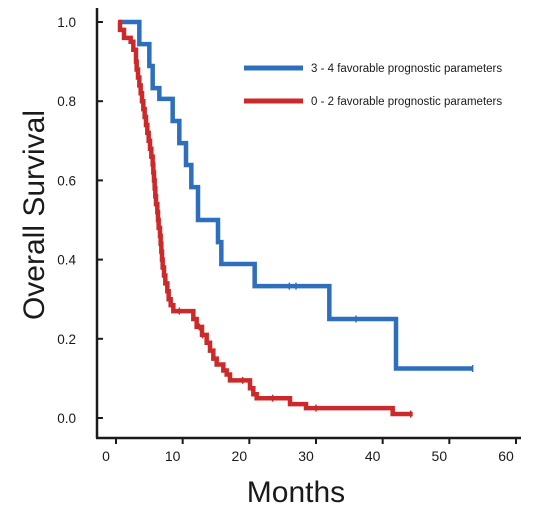 The image size is (537, 513). I want to click on x-tick-label: 20, so click(240, 456).